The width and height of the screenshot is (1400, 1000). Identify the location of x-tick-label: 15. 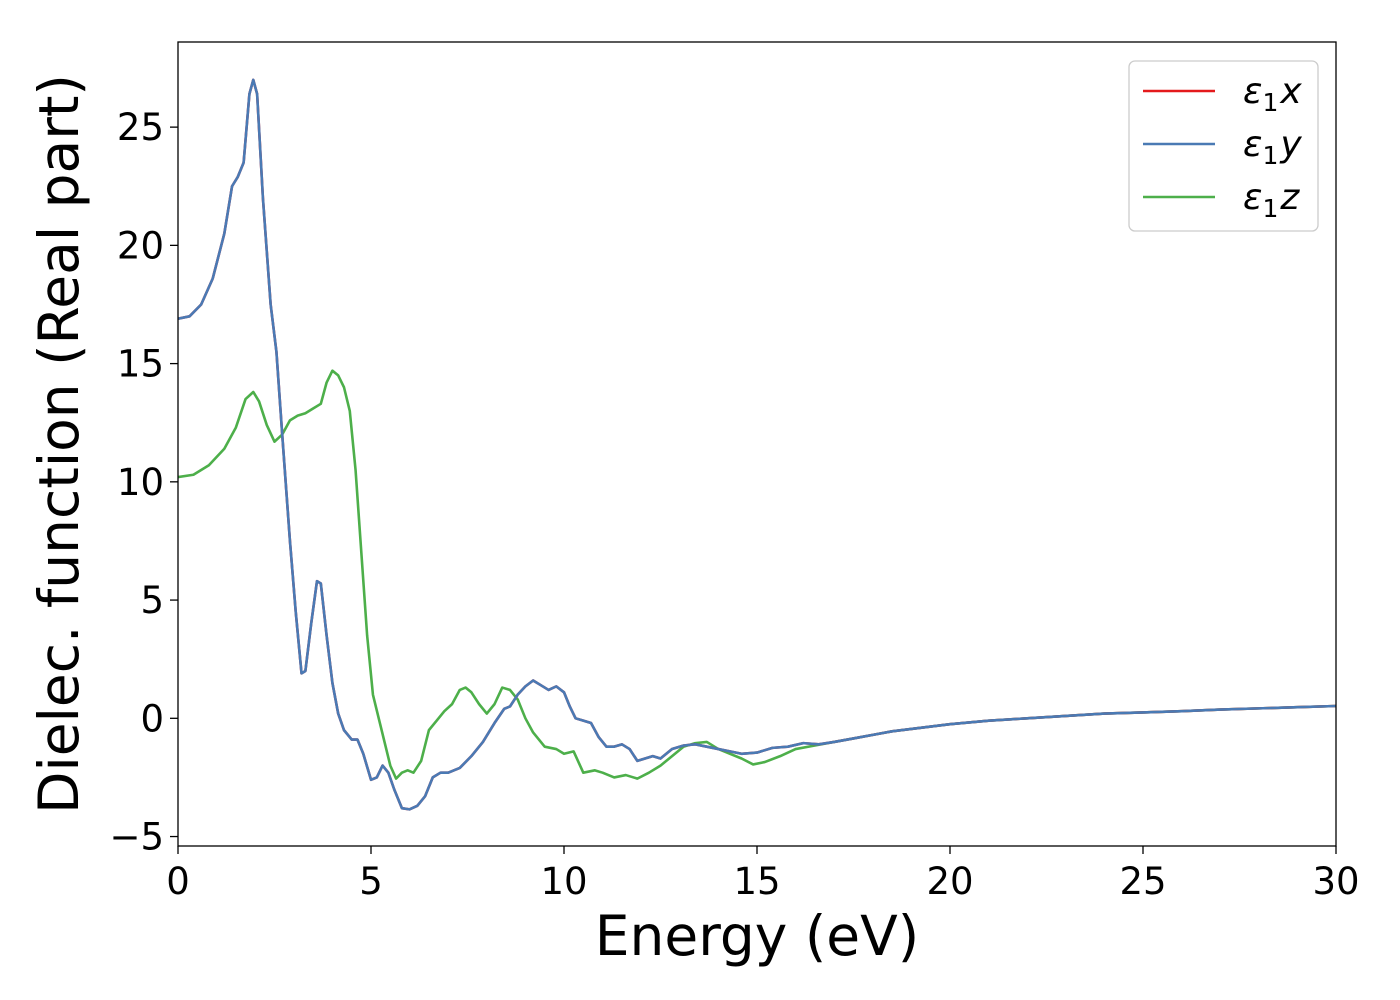
(756, 881).